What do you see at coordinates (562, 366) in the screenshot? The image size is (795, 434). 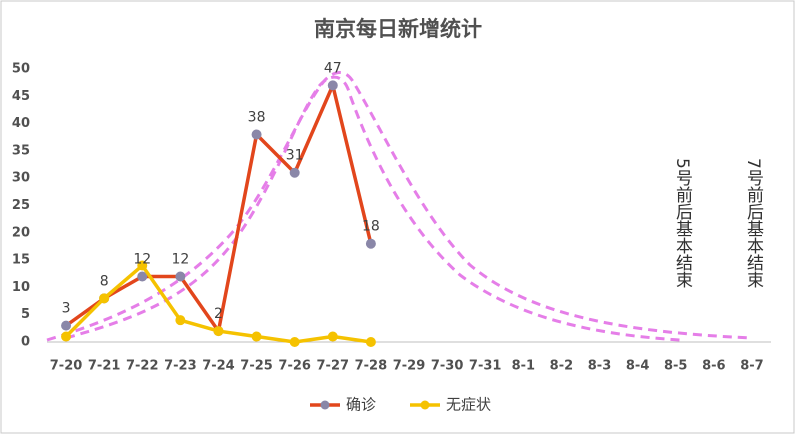 I see `x-tick-label: 8-2` at bounding box center [562, 366].